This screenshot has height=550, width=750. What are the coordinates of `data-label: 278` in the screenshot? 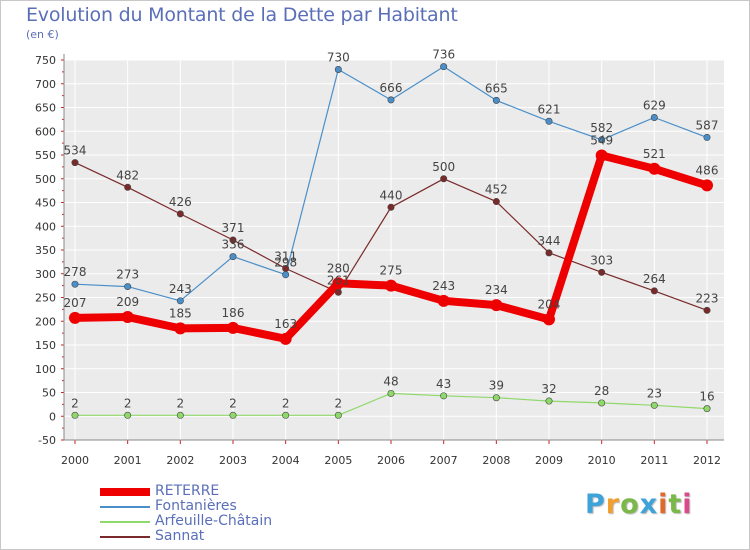 It's located at (75, 272).